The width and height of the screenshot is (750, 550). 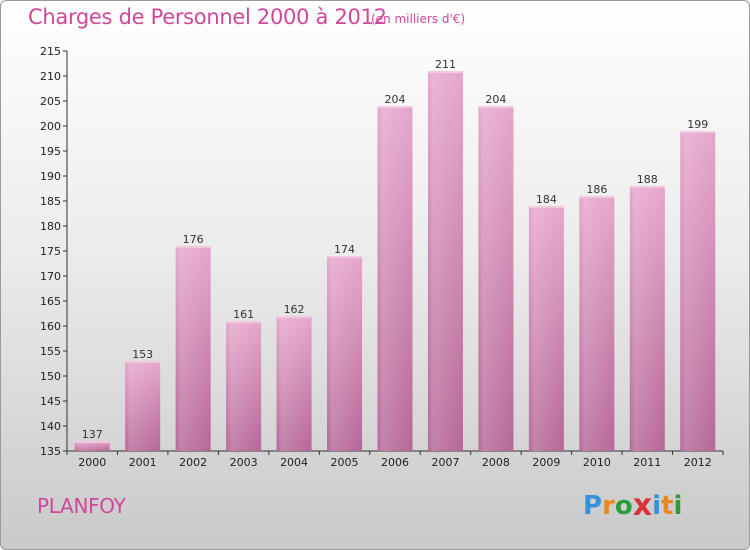 I want to click on x-tick-label: 2006, so click(x=395, y=462).